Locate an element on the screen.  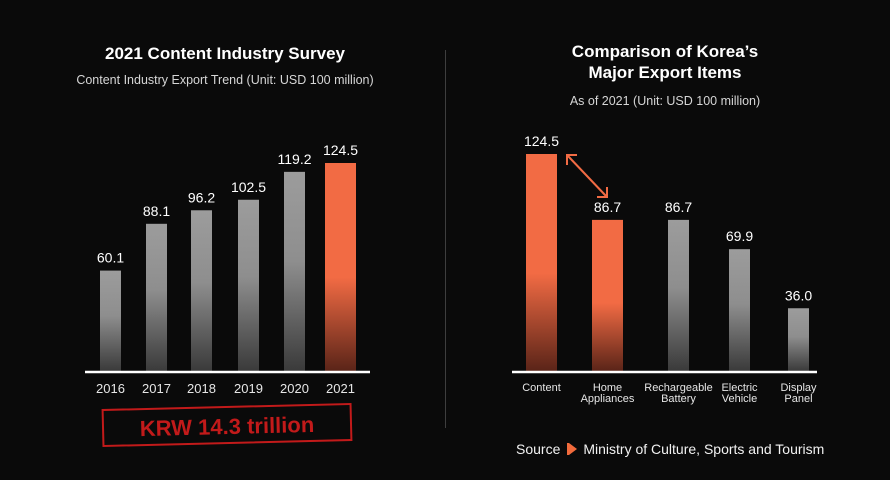
comparison-arrow-head-end is located at coordinates (602, 192).